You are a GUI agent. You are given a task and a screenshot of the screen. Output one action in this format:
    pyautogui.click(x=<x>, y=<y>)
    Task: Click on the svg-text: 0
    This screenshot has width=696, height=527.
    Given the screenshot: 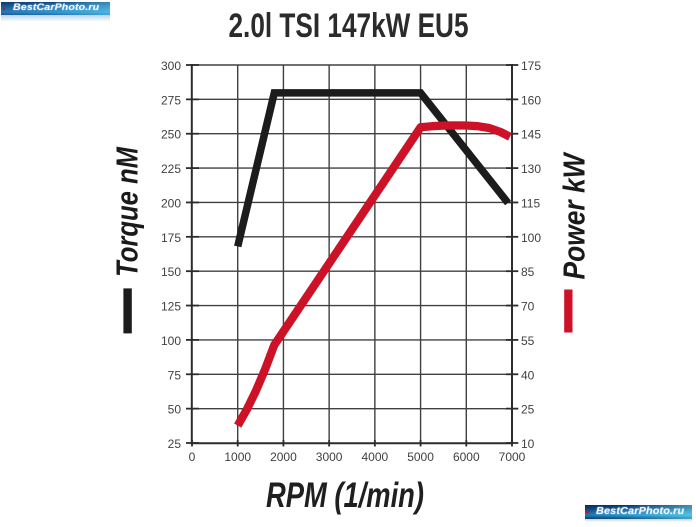 What is the action you would take?
    pyautogui.click(x=192, y=457)
    